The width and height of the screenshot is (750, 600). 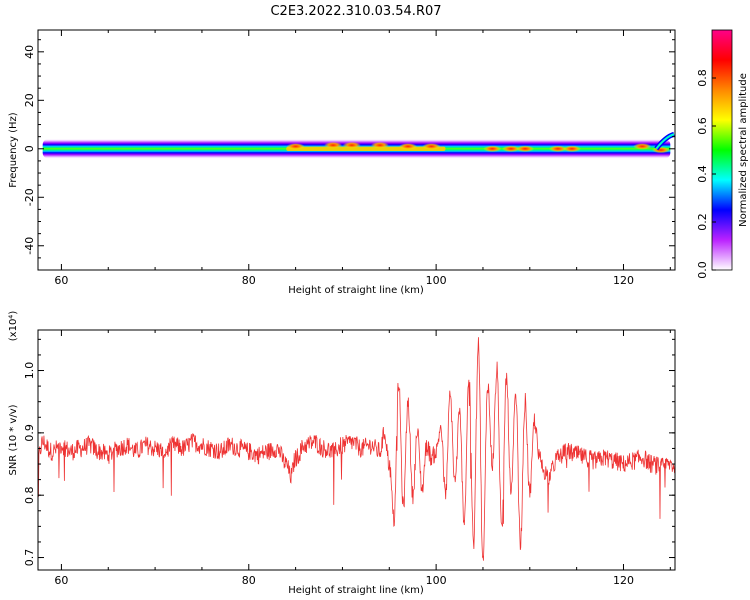 I want to click on colorbar-tick-label: 0.4, so click(x=702, y=174).